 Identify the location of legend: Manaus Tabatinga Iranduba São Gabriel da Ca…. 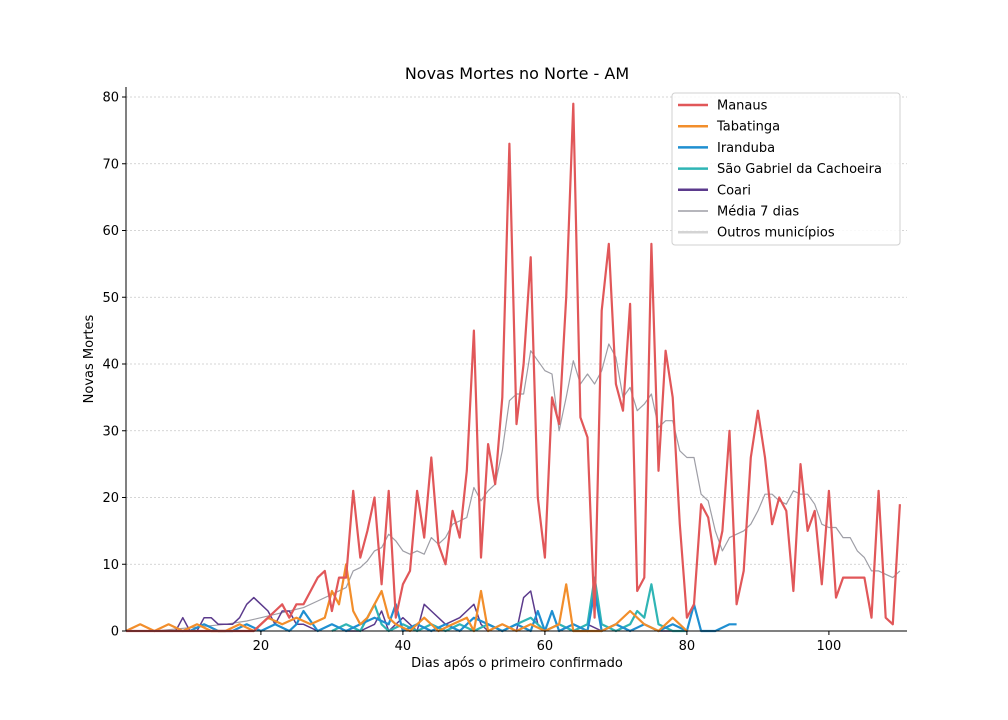
(786, 169).